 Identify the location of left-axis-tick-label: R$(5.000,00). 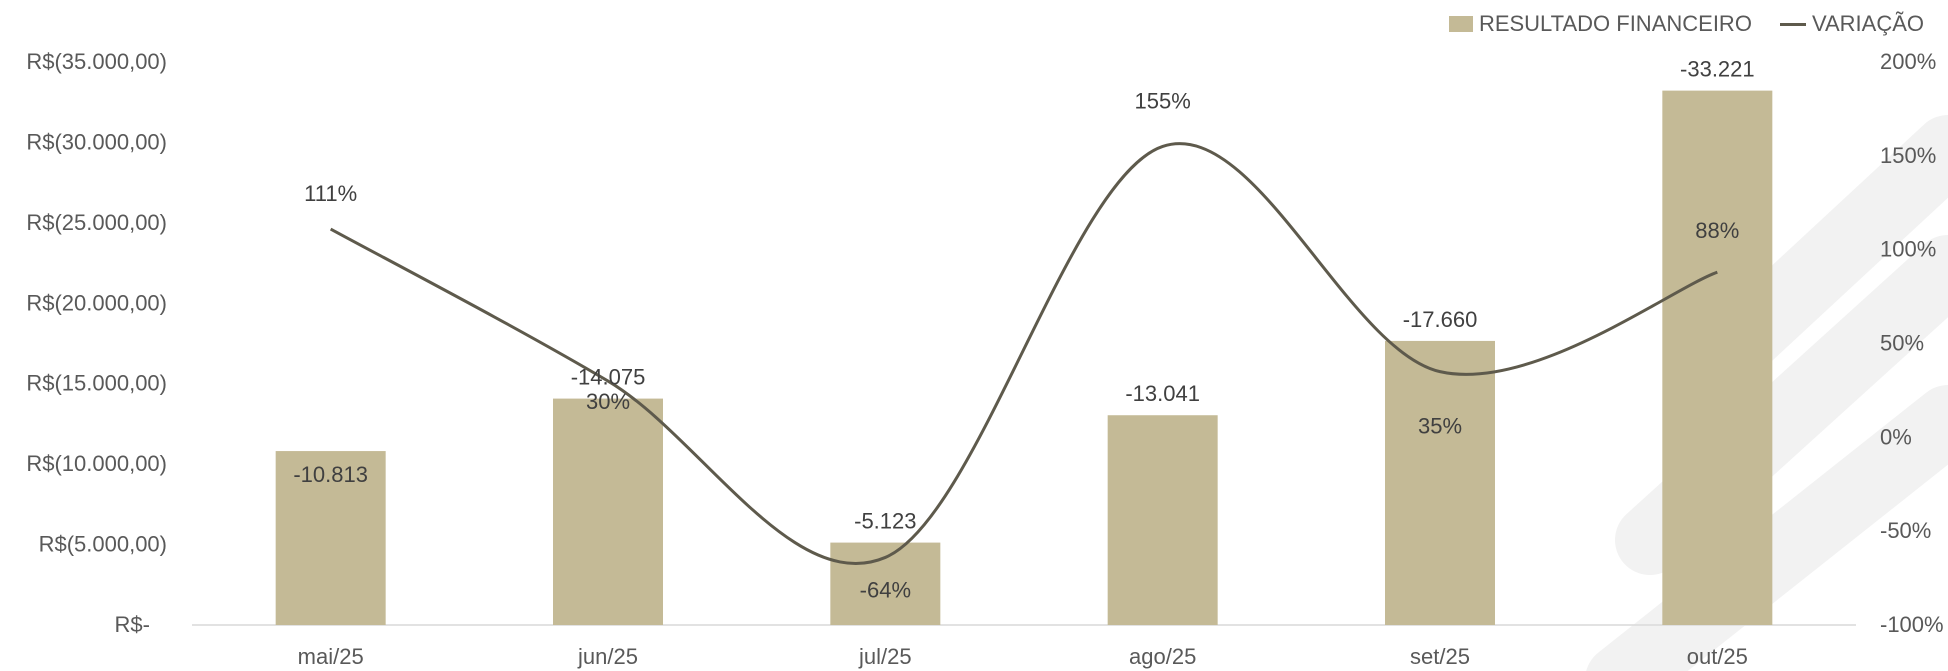
(103, 544).